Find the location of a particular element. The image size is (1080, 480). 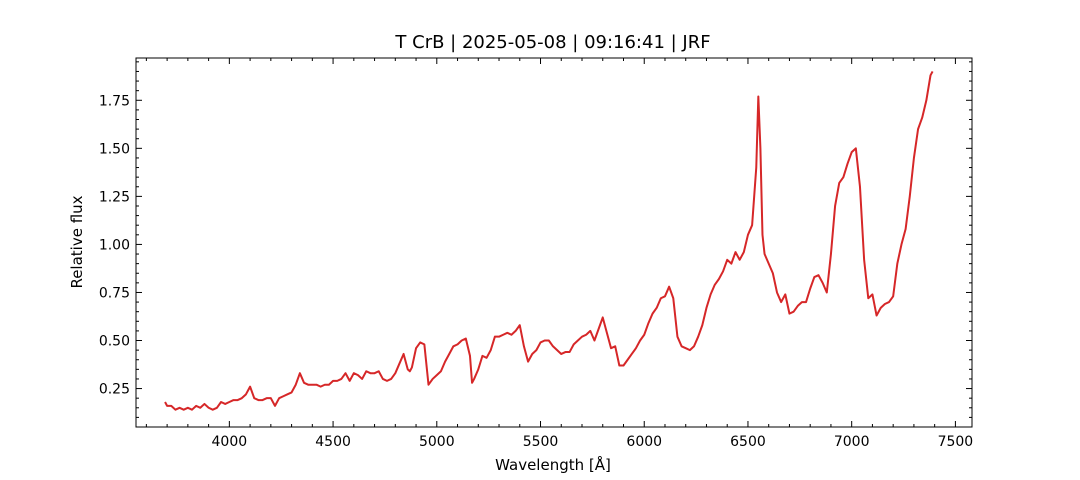

x-tick-label: 6000 is located at coordinates (644, 442).